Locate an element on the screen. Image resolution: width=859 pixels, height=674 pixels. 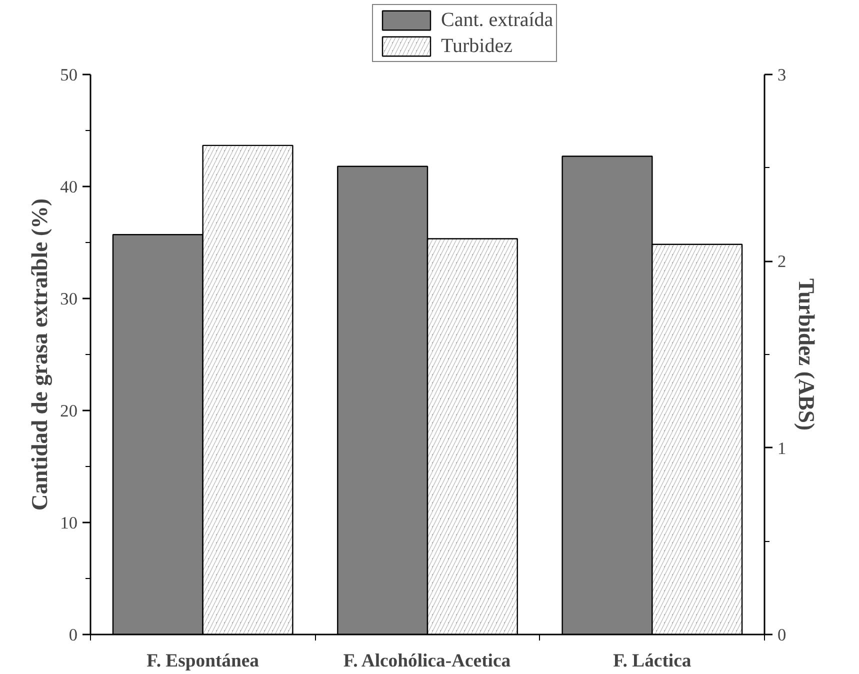
y-tick-label: 40 is located at coordinates (69, 187).